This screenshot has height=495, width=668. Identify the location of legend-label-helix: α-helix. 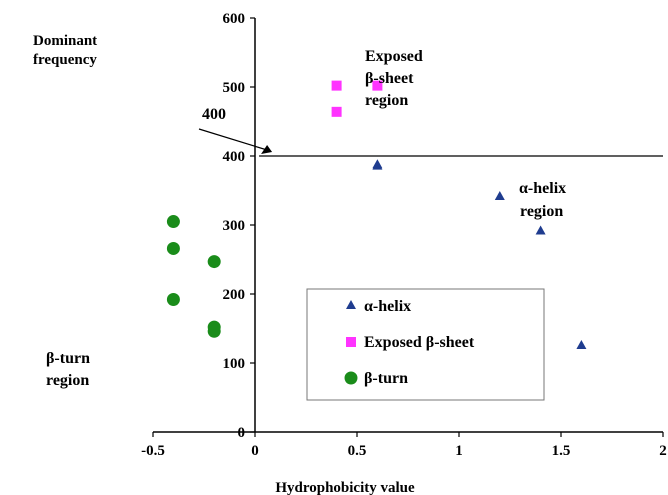
(387, 306).